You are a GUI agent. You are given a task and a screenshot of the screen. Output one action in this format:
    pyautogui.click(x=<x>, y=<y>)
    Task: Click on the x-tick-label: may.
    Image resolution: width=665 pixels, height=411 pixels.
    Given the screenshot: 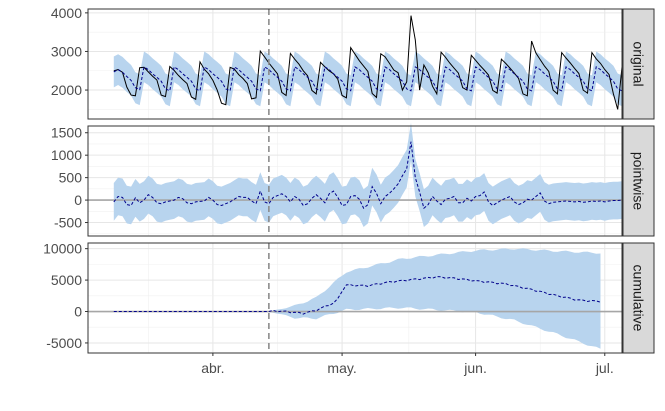 What is the action you would take?
    pyautogui.click(x=341, y=368)
    